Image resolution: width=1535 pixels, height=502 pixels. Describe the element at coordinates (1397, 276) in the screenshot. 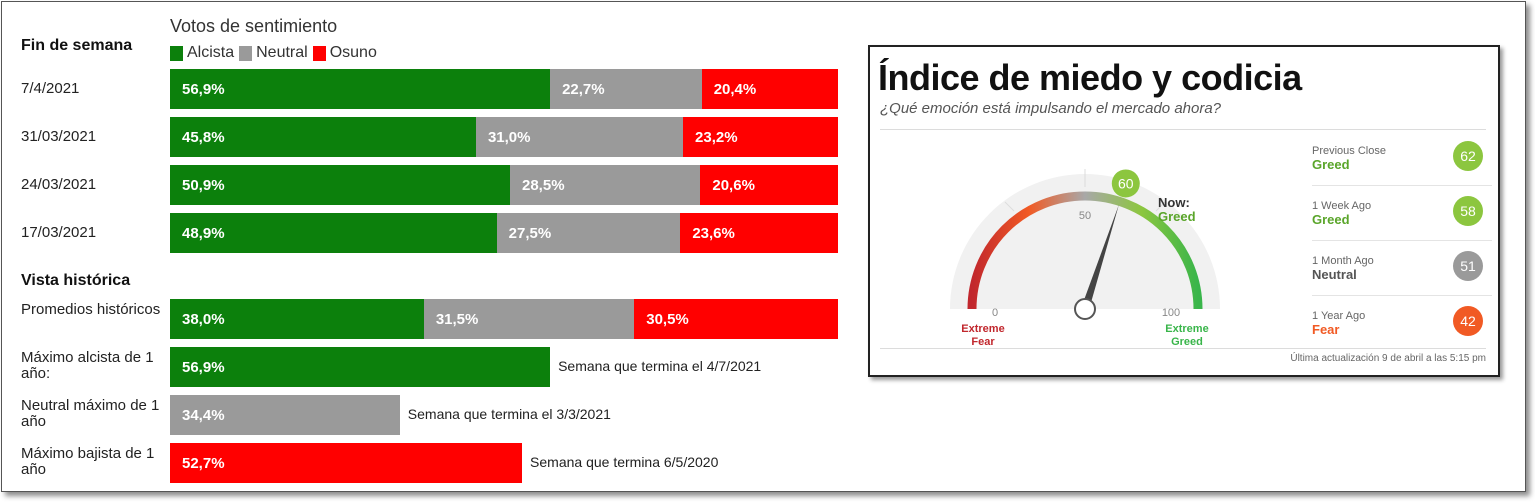

I see `history-item: 1 Month Ago Neutral 51` at that location.